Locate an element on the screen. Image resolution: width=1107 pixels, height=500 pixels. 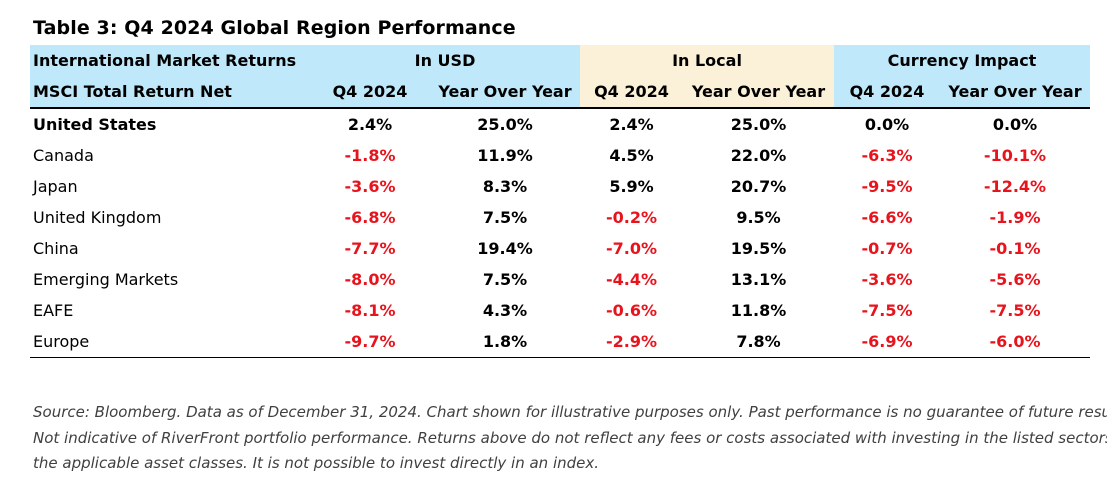
header-usd-q4: Q4 2024 is located at coordinates (370, 92).